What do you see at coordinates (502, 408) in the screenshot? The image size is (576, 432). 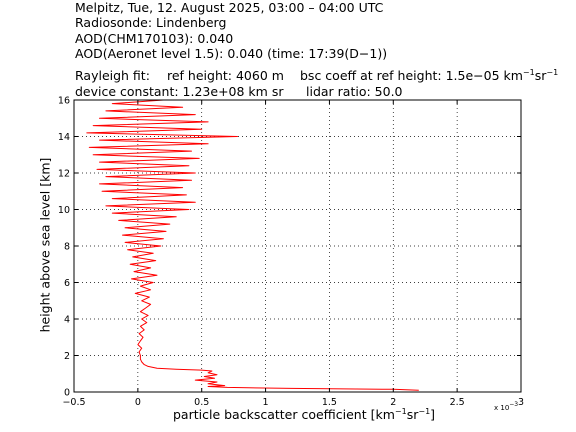 I see `x-multiplier-base: x 10` at bounding box center [502, 408].